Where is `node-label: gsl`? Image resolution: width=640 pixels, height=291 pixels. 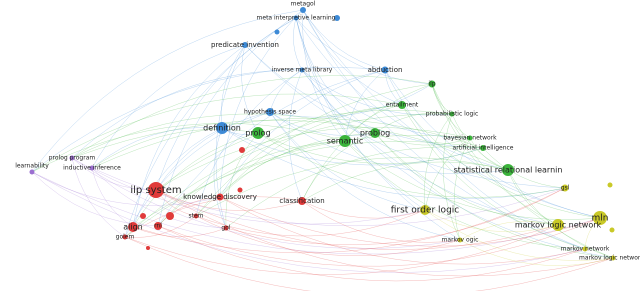
node-label: gsl is located at coordinates (565, 188).